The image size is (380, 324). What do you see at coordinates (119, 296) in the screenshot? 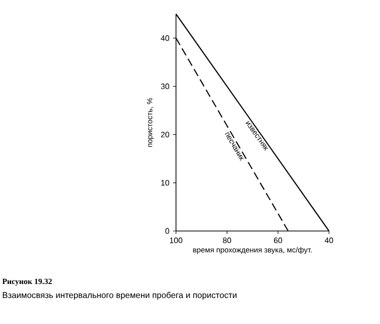
I see `text: Взаимосвязь интервального времени пробега и пористости` at bounding box center [119, 296].